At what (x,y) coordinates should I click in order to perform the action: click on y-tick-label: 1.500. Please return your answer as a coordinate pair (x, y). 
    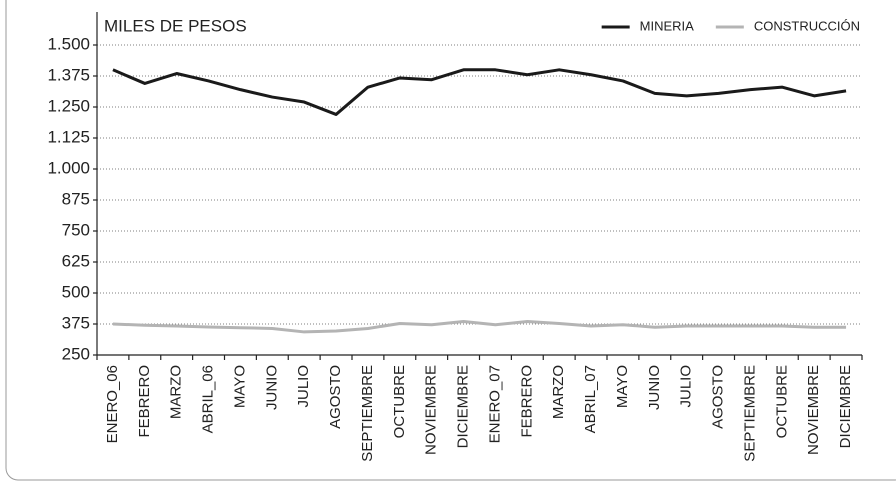
    Looking at the image, I should click on (68, 43).